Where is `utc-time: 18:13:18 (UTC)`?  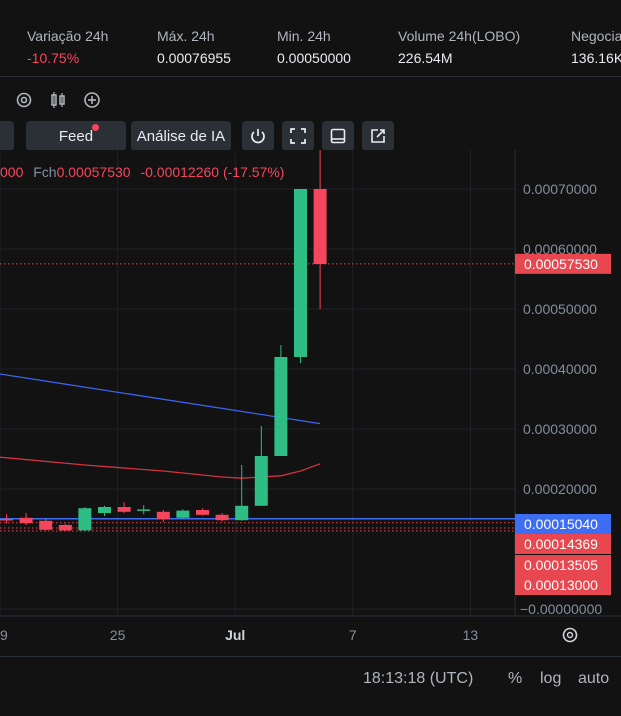 utc-time: 18:13:18 (UTC) is located at coordinates (418, 678).